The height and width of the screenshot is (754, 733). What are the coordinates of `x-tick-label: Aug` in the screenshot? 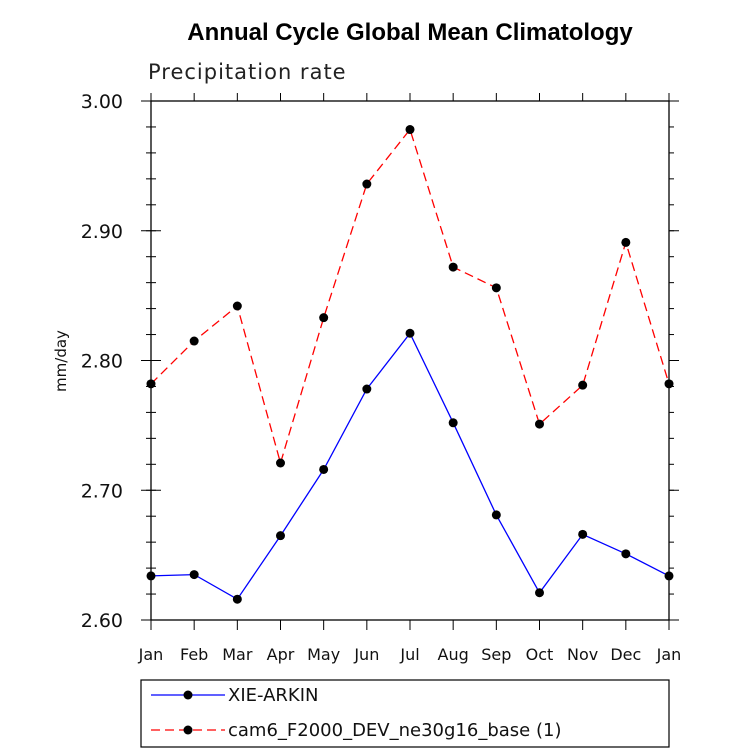 It's located at (453, 654).